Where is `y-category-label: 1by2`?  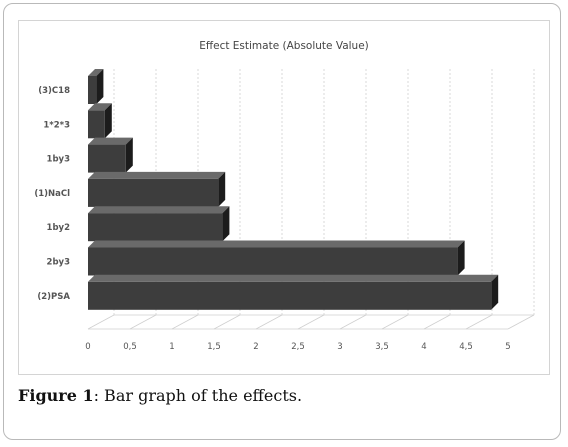 y-category-label: 1by2 is located at coordinates (59, 228).